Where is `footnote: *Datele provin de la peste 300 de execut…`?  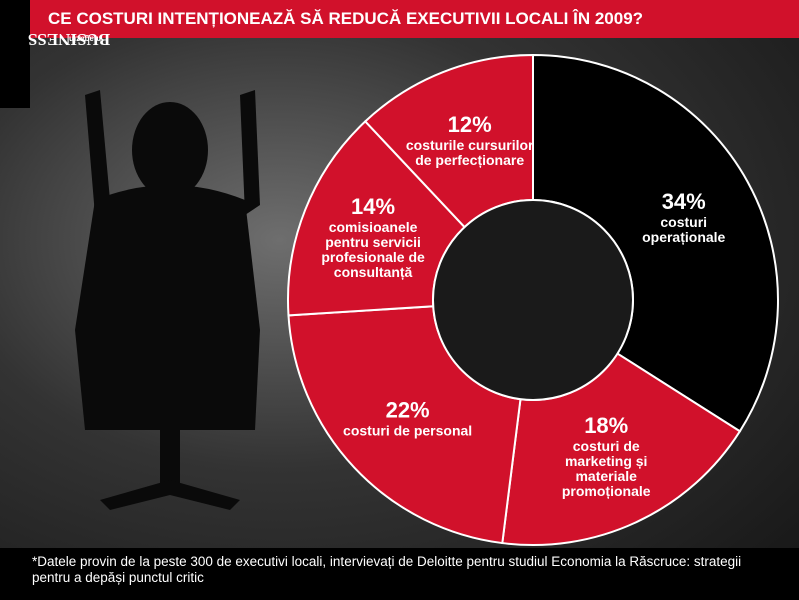
footnote: *Datele provin de la peste 300 de execut… is located at coordinates (399, 574).